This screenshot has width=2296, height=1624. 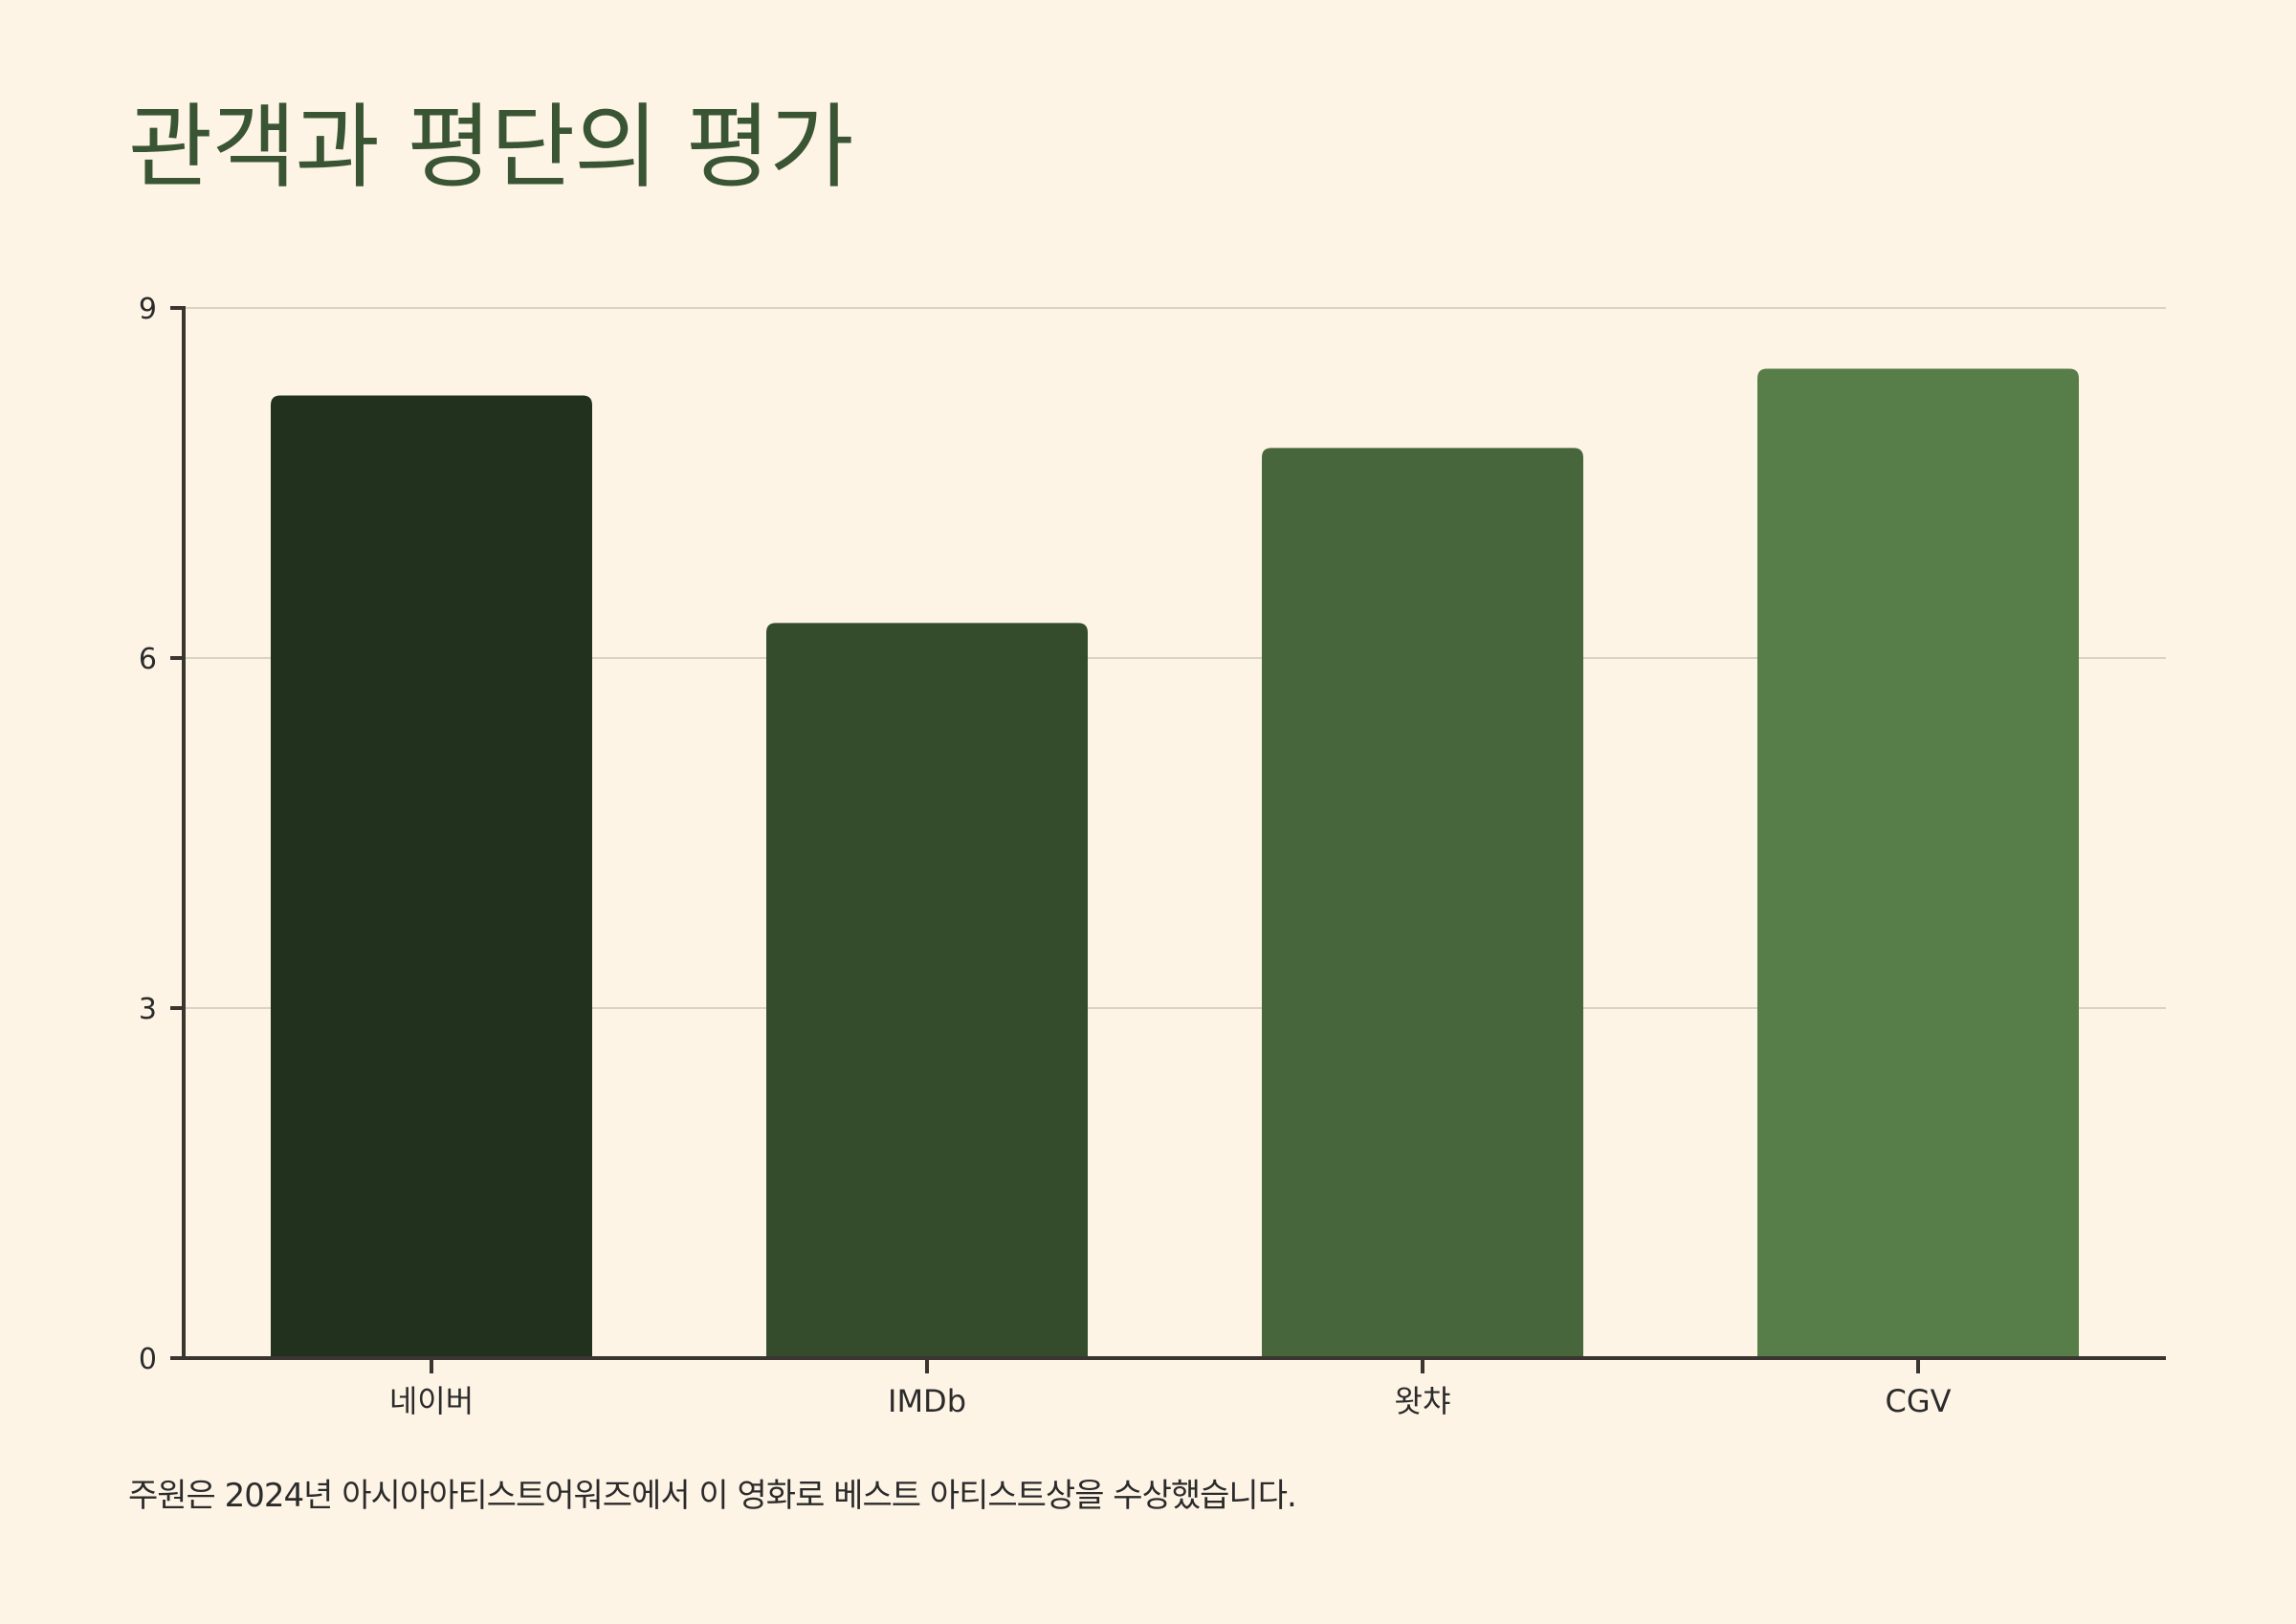 What do you see at coordinates (148, 660) in the screenshot?
I see `y-tick-label: 6` at bounding box center [148, 660].